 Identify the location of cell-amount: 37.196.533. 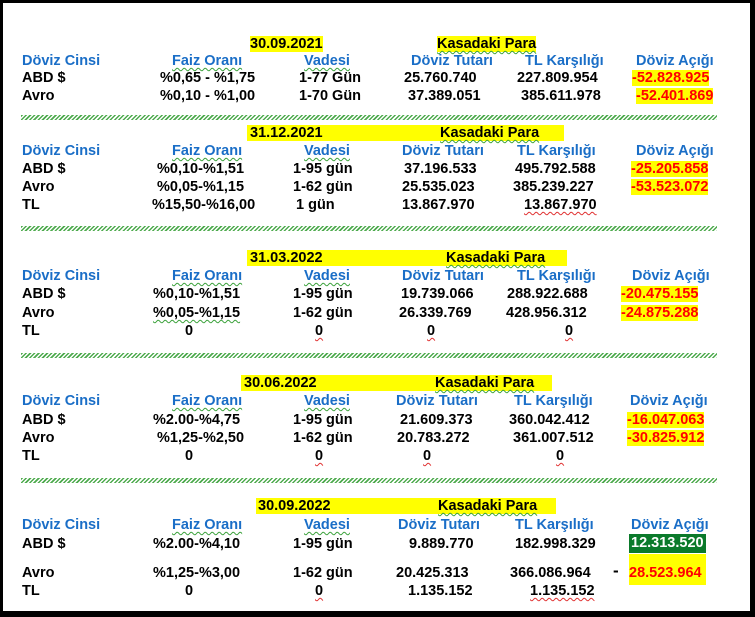
(440, 169).